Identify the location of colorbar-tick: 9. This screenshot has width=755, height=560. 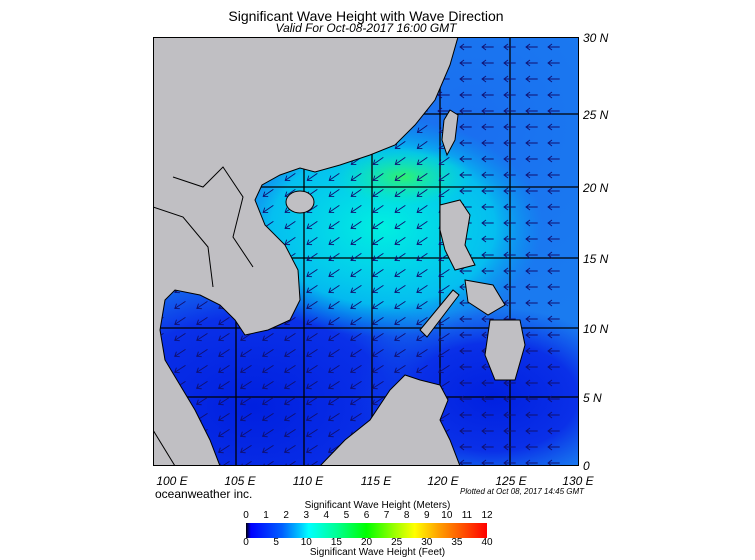
(426, 515).